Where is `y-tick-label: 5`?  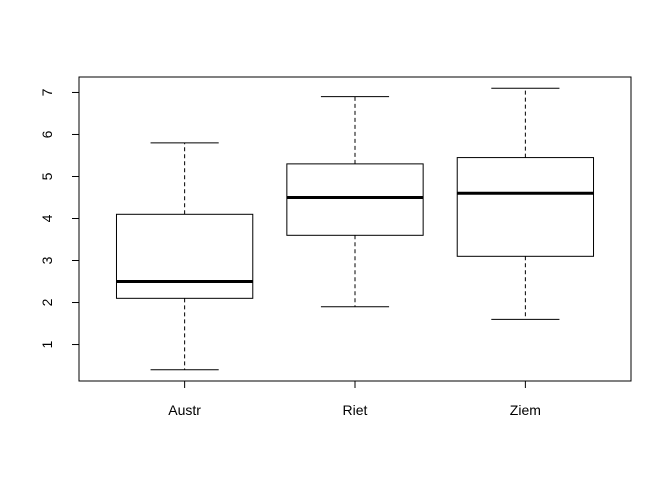
y-tick-label: 5 is located at coordinates (47, 176).